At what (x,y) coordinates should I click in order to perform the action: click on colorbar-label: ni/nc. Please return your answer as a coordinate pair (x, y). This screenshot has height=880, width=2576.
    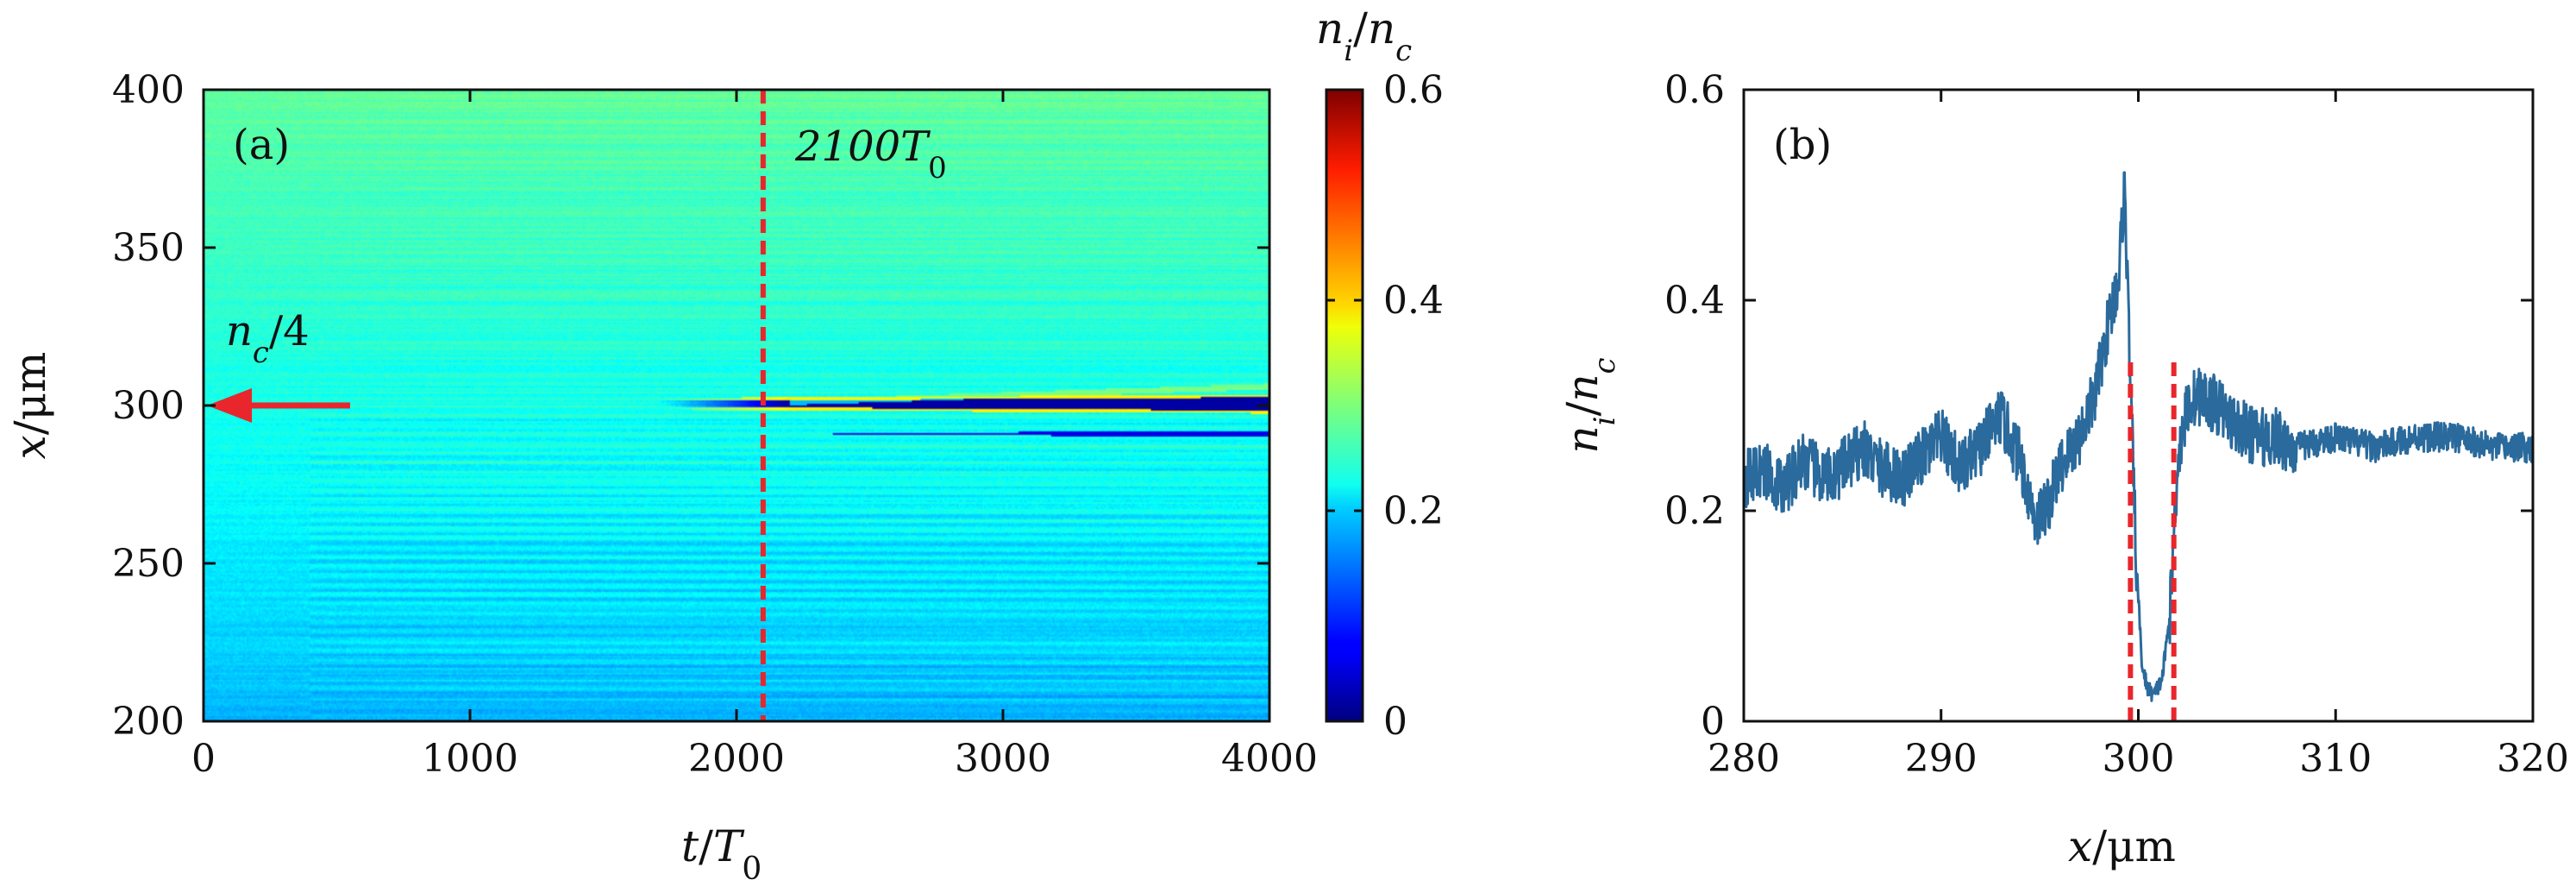
    Looking at the image, I should click on (1364, 35).